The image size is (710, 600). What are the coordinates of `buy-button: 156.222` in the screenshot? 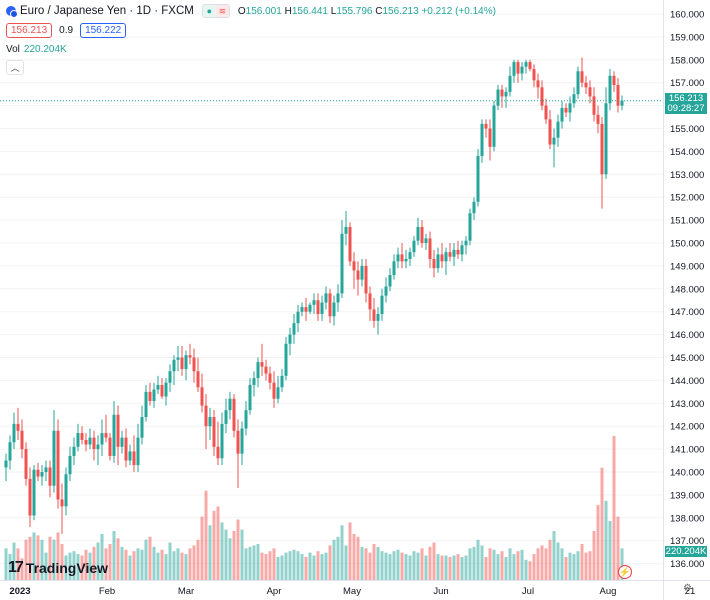 It's located at (103, 30).